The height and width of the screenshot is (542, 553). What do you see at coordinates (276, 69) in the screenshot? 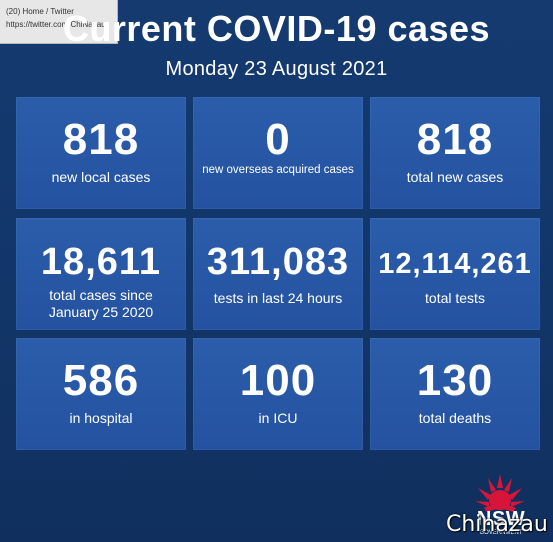
I see `page-date: Monday 23 August 2021` at bounding box center [276, 69].